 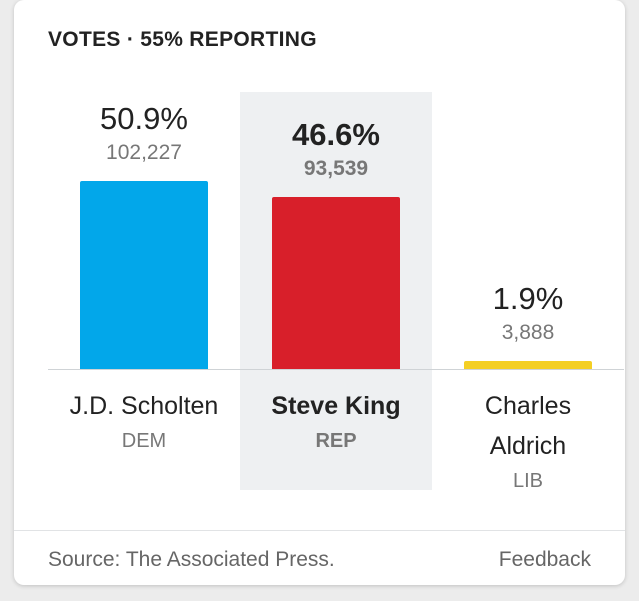 What do you see at coordinates (336, 168) in the screenshot?
I see `vote-count-label: 93,539` at bounding box center [336, 168].